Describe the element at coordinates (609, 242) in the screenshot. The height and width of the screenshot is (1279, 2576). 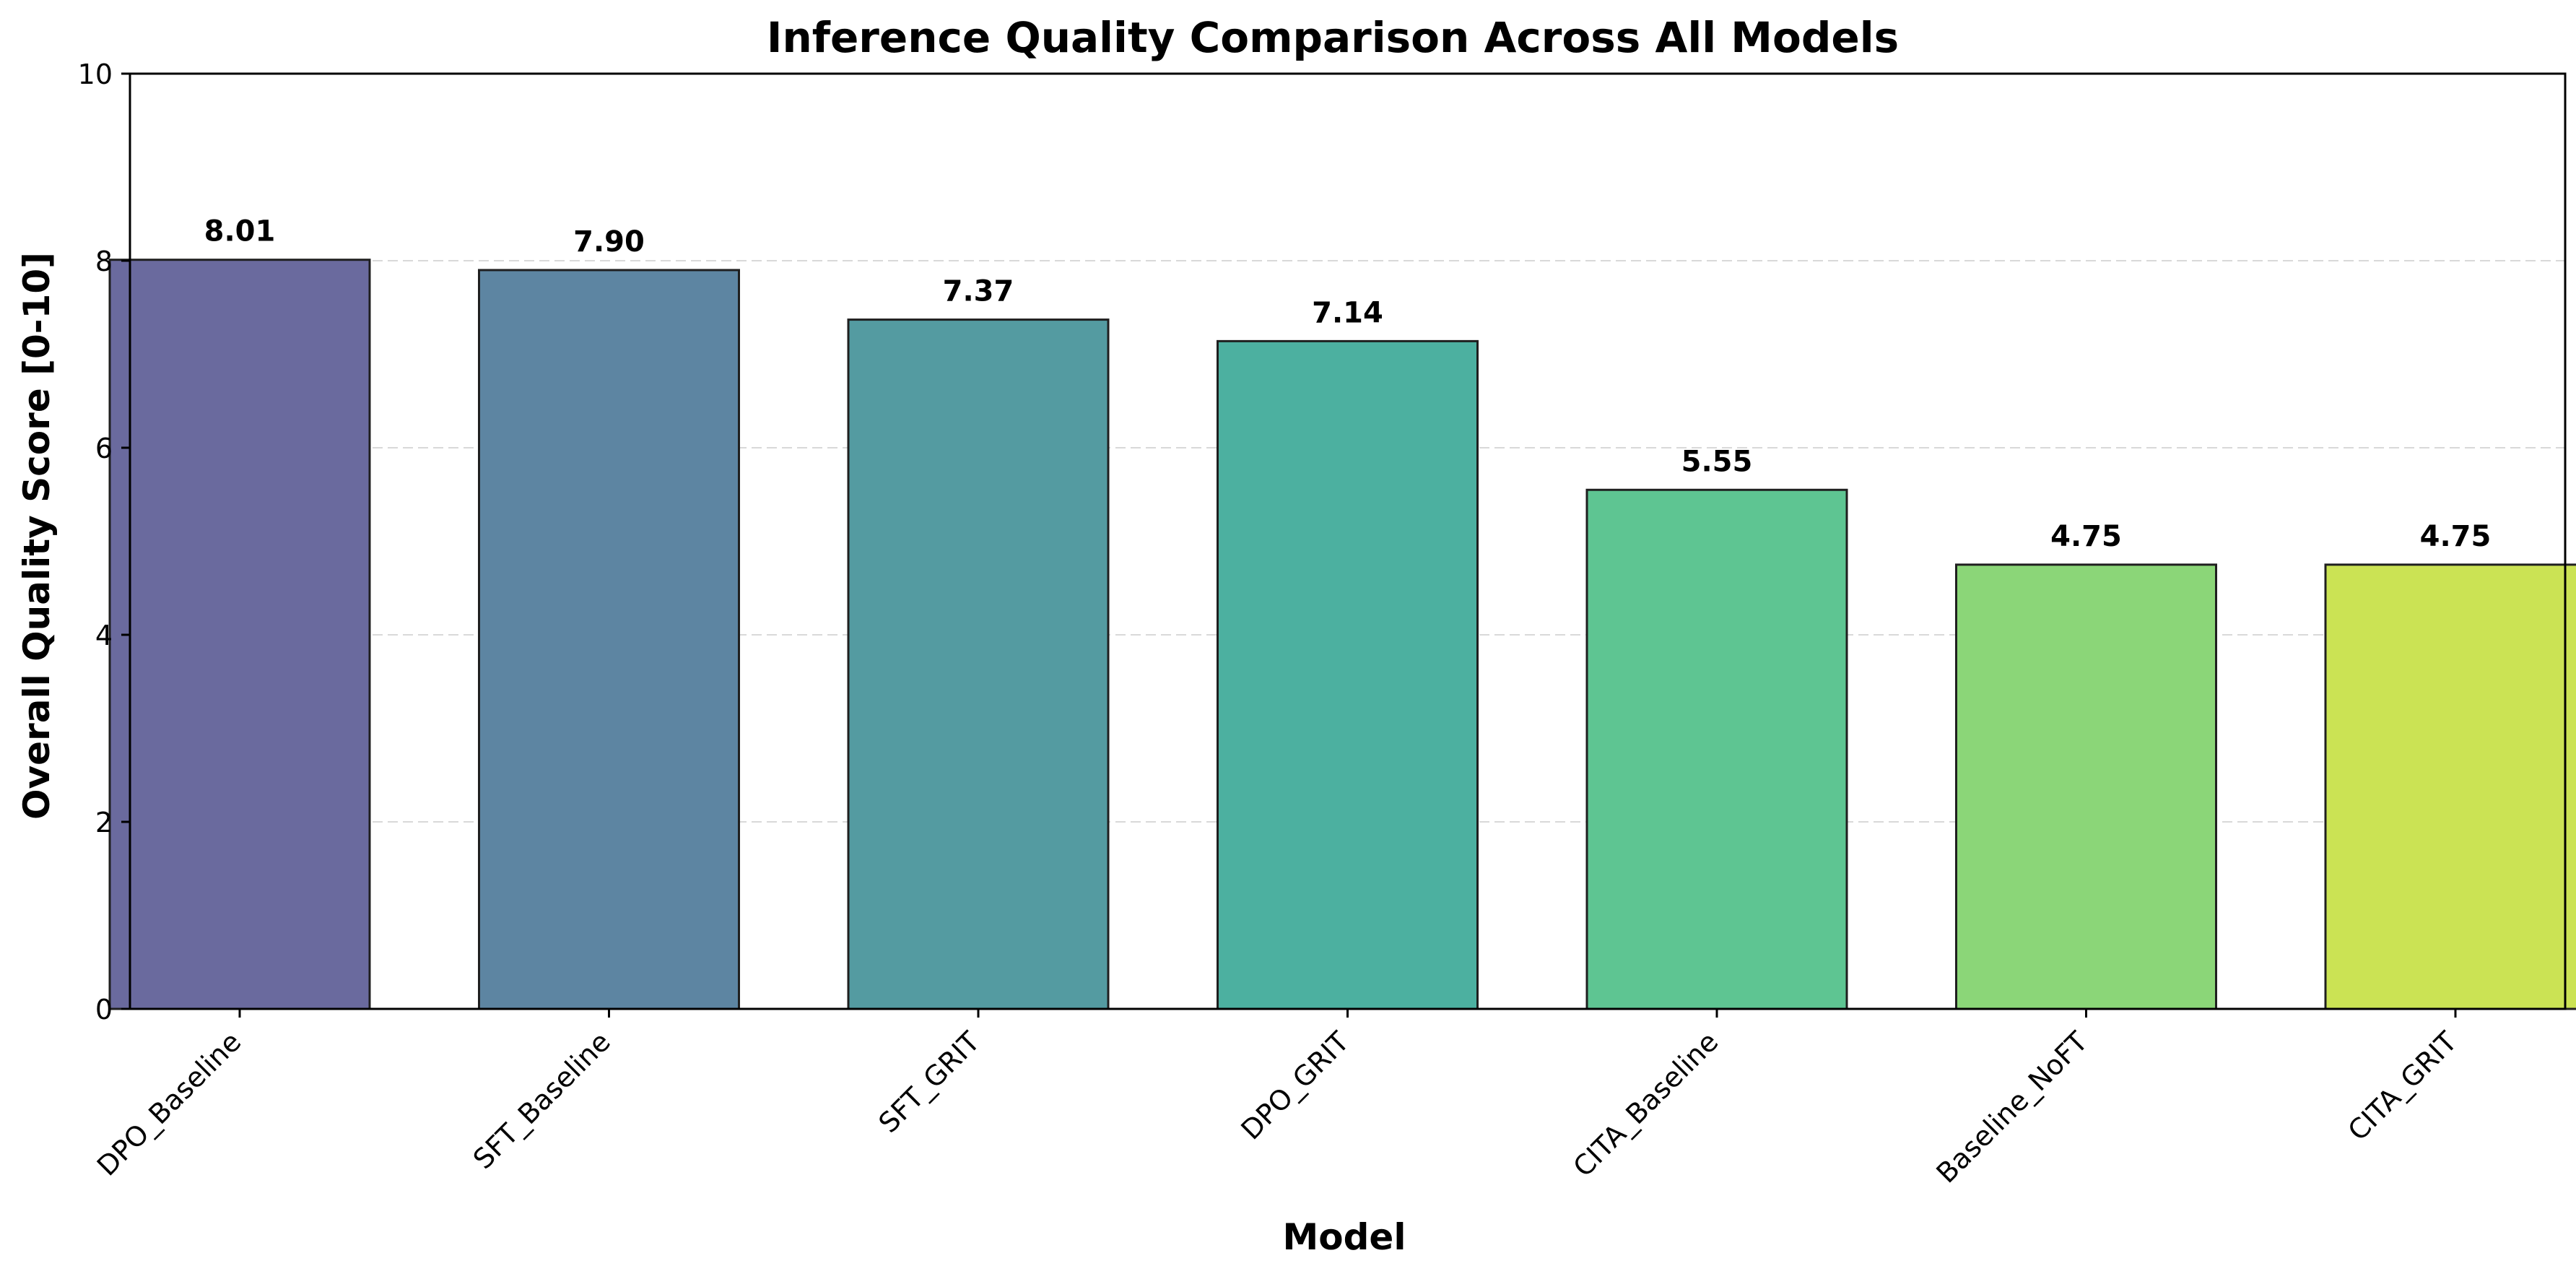
I see `value-label: 7.90` at that location.